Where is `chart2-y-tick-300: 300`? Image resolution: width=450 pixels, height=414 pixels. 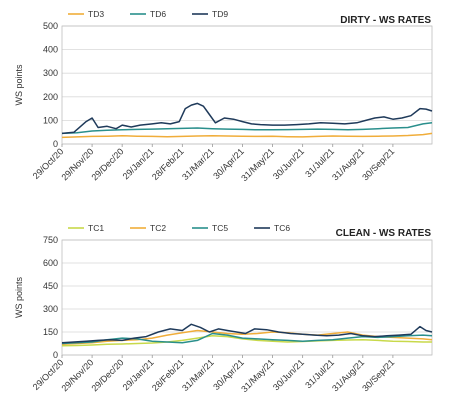
chart2-y-tick-300: 300 is located at coordinates (50, 309).